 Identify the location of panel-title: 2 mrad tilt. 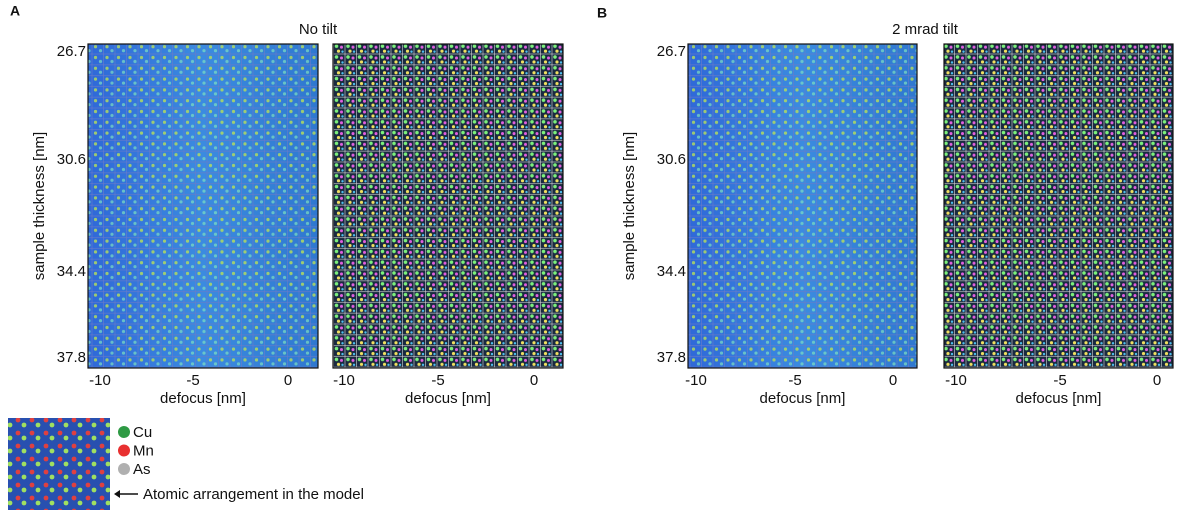
(925, 29).